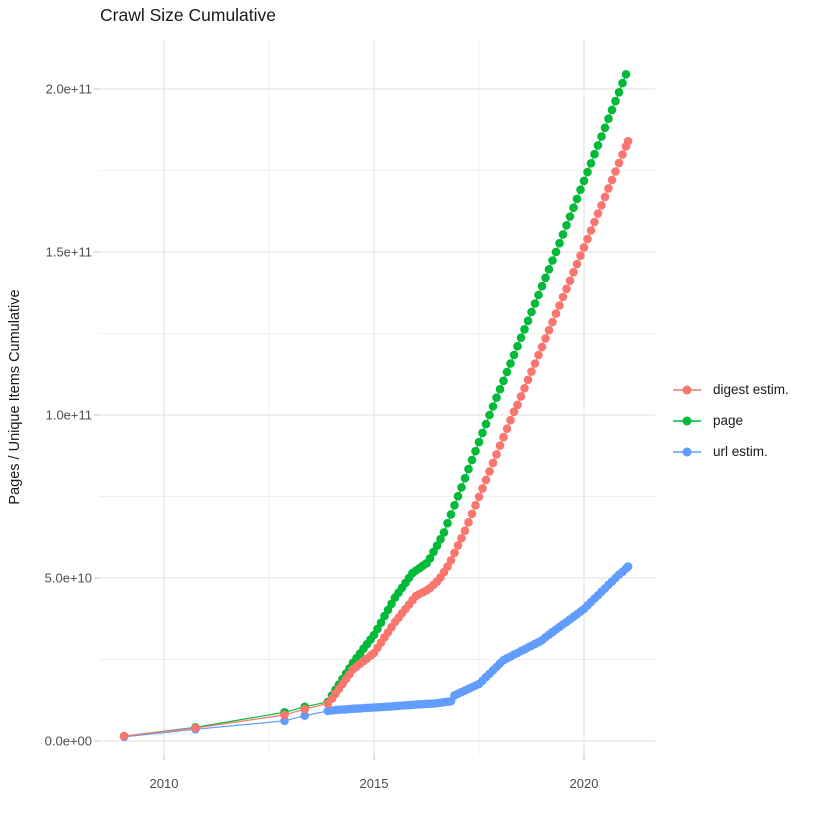  What do you see at coordinates (751, 389) in the screenshot?
I see `legend-label-digest: digest estim.` at bounding box center [751, 389].